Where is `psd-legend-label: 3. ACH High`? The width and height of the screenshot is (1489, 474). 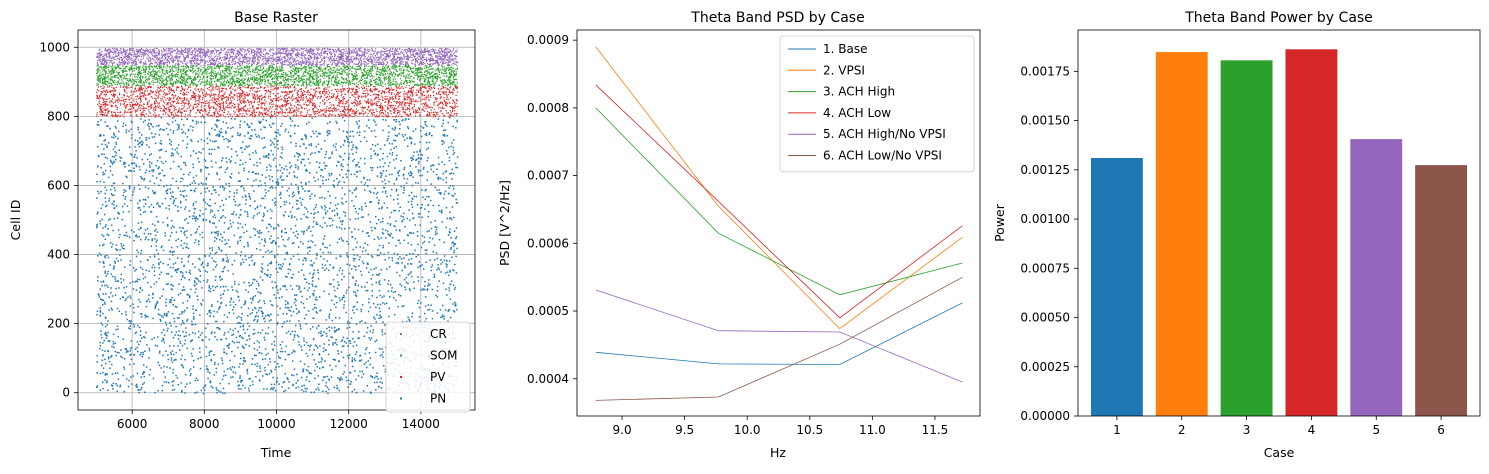 psd-legend-label: 3. ACH High is located at coordinates (859, 92).